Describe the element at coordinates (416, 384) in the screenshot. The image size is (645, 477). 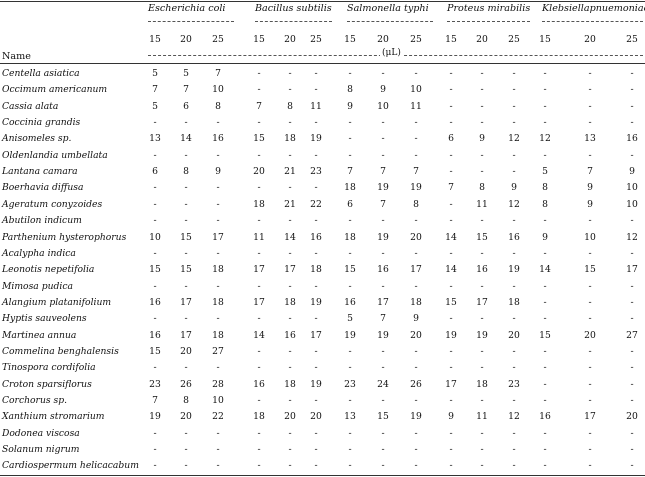
I see `zone-value: 26` at that location.